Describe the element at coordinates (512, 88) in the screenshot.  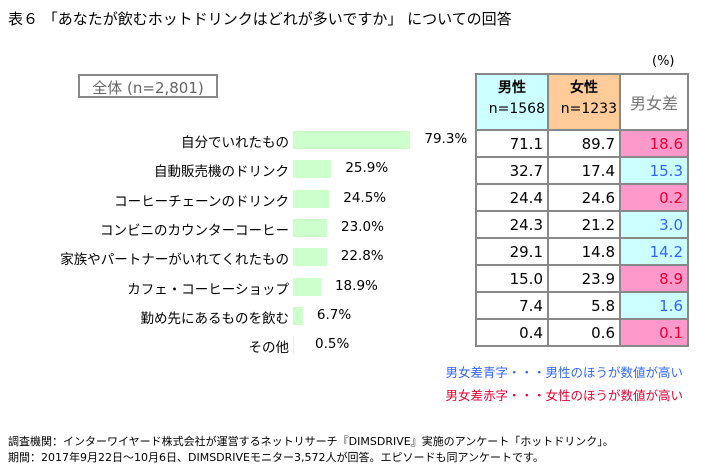
I see `male-label: 男性` at that location.